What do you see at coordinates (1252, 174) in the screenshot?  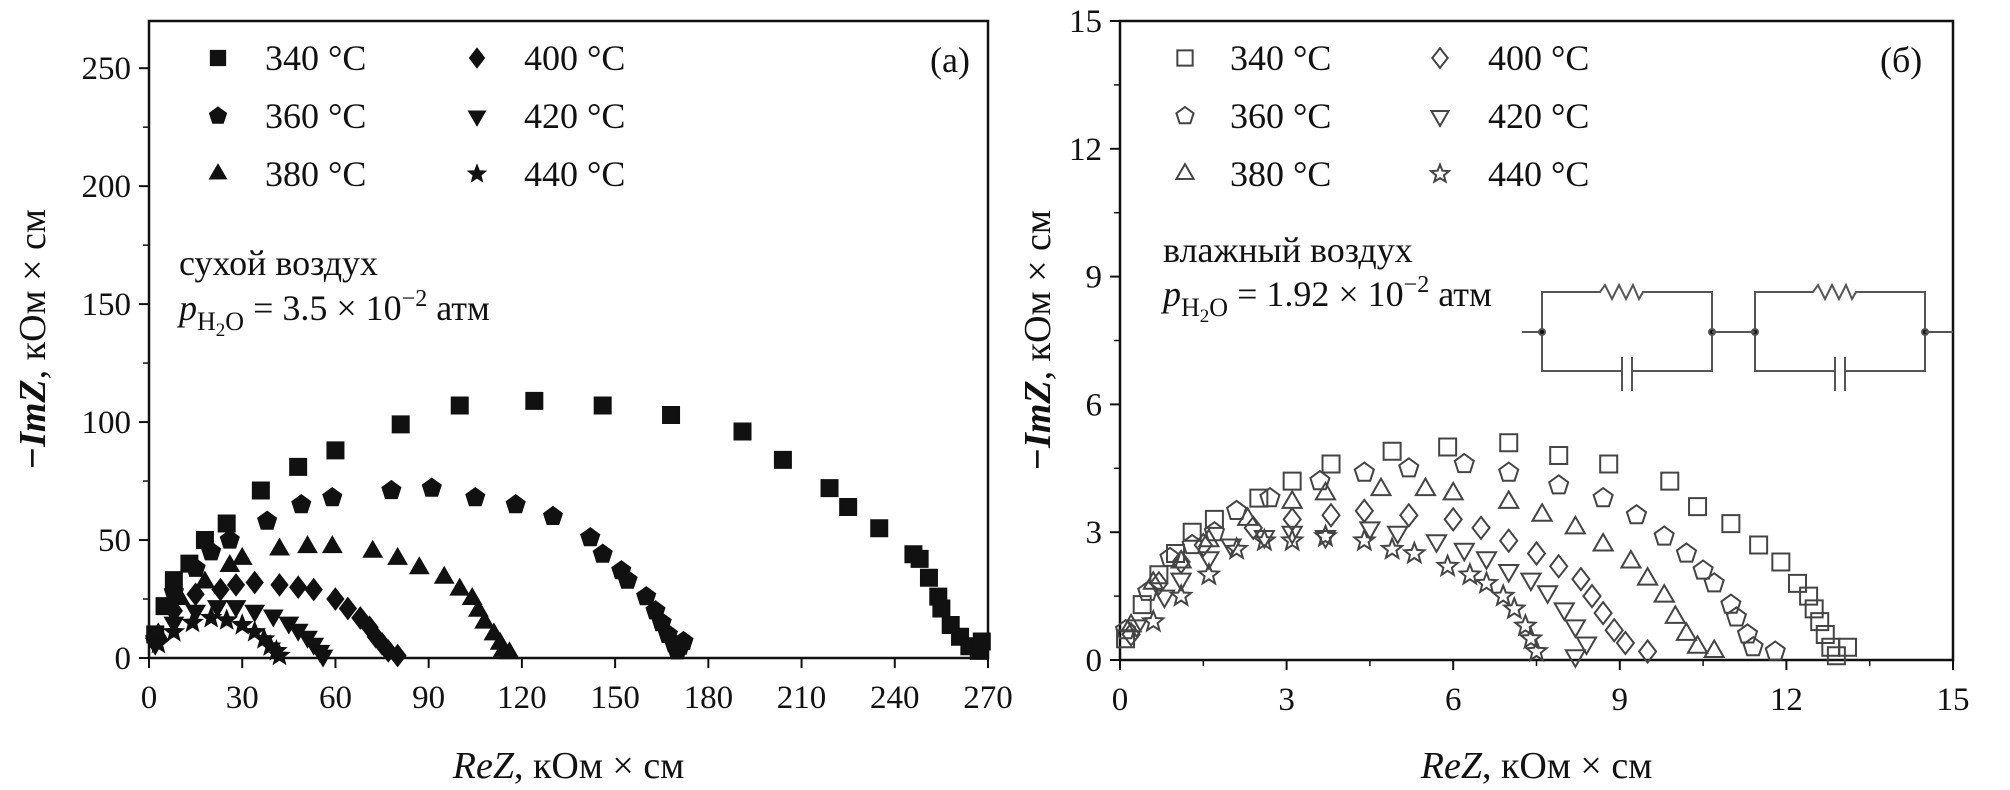 I see `legend-item: 380 °C` at bounding box center [1252, 174].